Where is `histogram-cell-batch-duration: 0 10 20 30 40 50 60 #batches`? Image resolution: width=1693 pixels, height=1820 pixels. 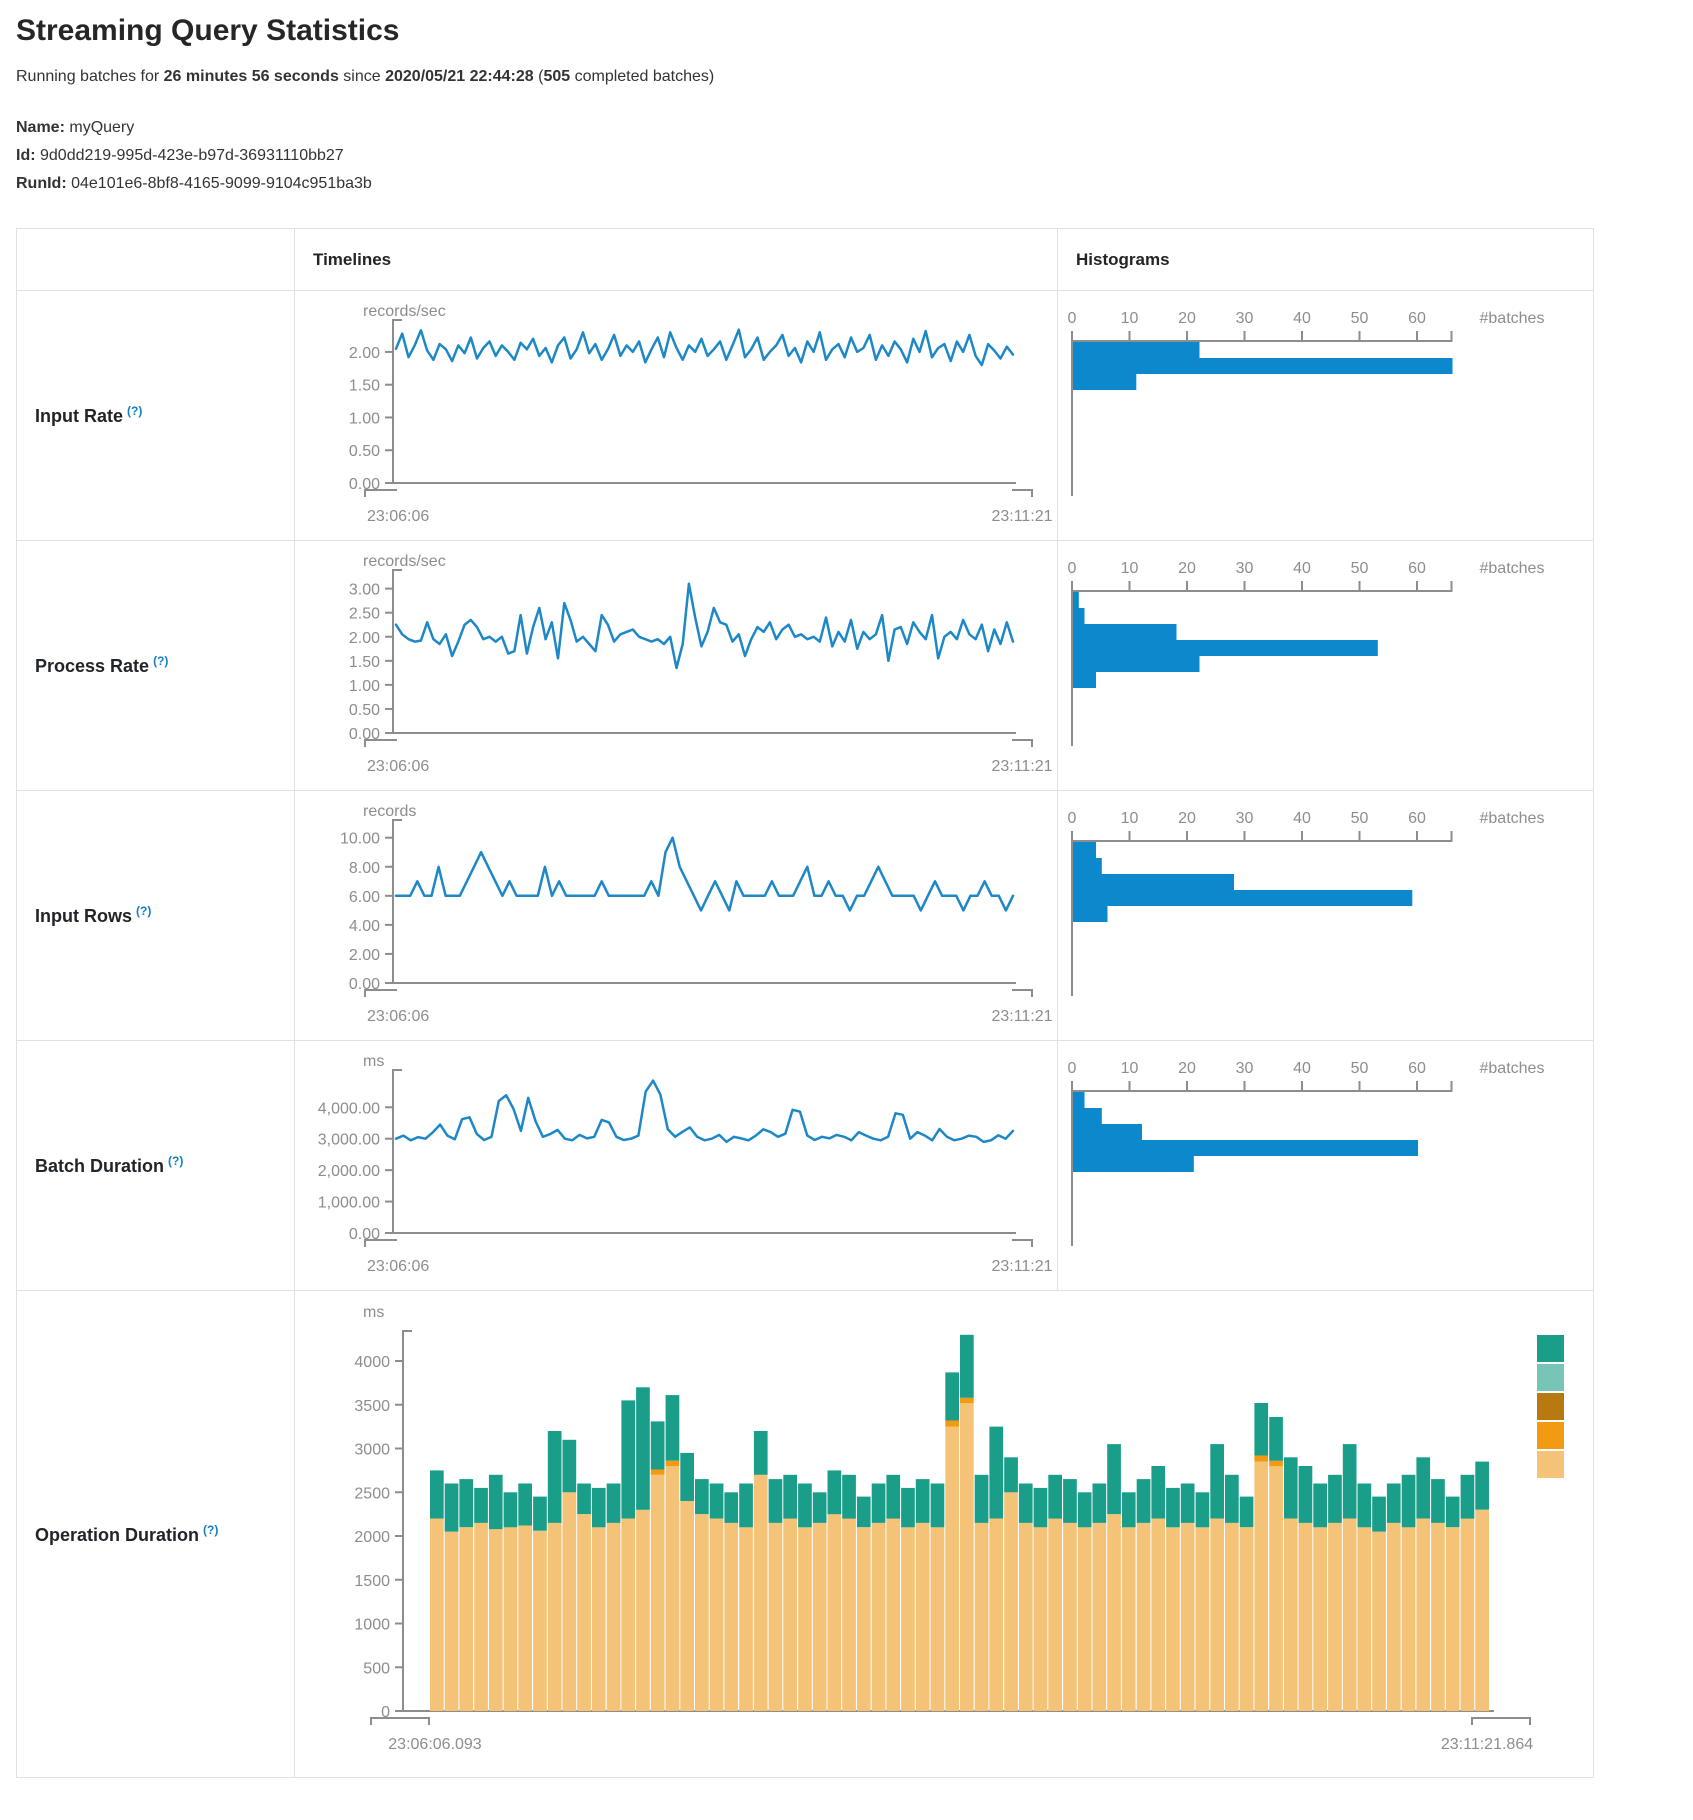
histogram-cell-batch-duration: 0 10 20 30 40 50 60 #batches is located at coordinates (1325, 1165).